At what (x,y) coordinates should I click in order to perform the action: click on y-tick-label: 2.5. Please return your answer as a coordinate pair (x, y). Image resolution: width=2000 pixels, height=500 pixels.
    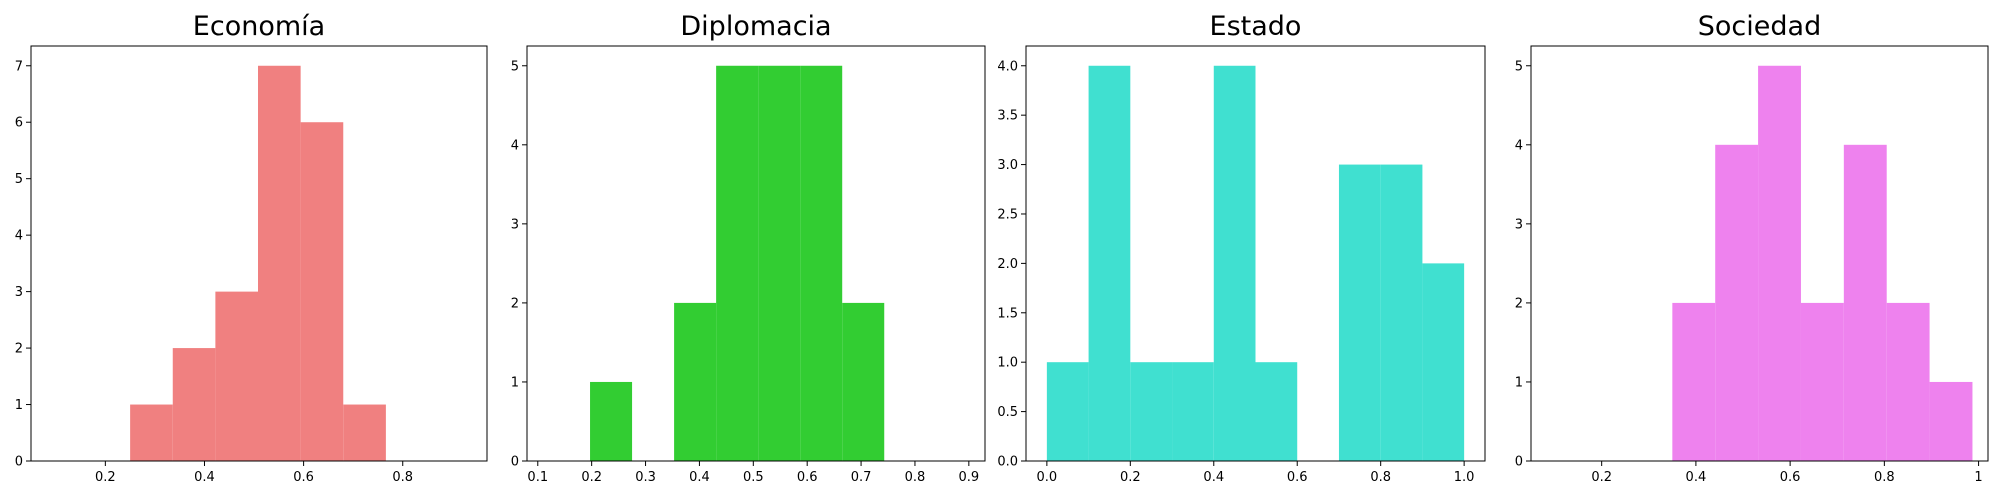
    Looking at the image, I should click on (1007, 214).